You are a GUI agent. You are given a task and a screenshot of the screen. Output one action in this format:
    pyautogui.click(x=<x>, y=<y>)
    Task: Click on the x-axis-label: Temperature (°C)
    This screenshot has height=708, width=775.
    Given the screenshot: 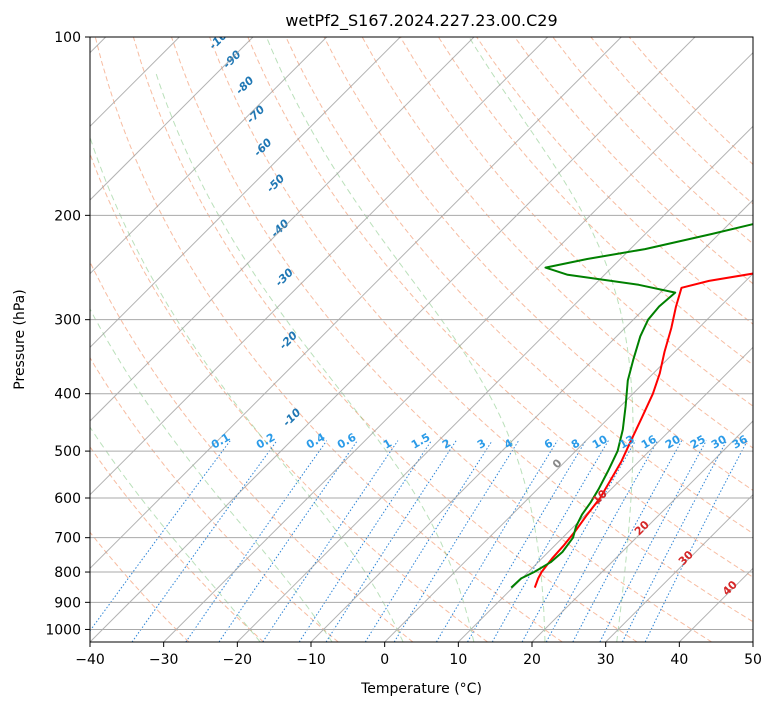 What is the action you would take?
    pyautogui.click(x=421, y=689)
    